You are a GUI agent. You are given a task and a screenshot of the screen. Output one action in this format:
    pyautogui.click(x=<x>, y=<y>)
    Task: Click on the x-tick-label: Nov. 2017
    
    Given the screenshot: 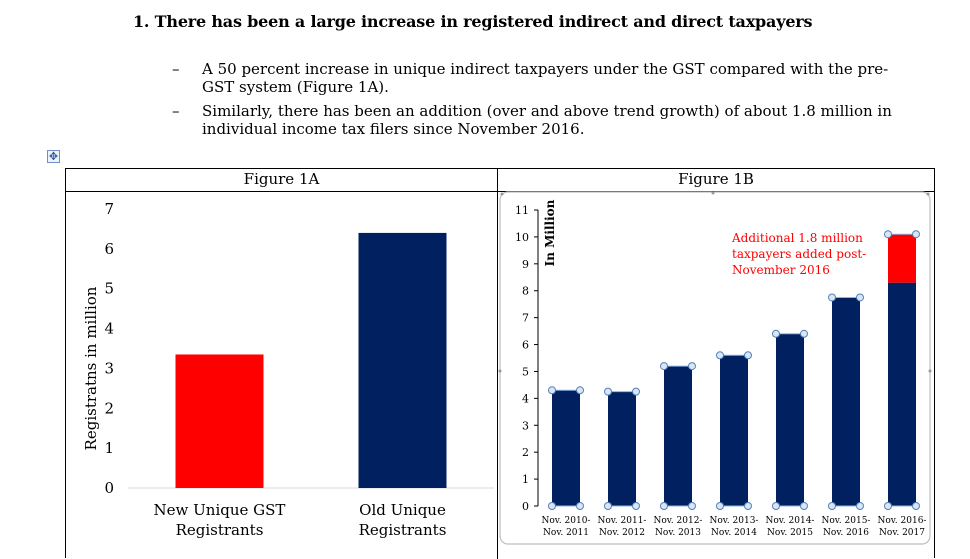 What is the action you would take?
    pyautogui.click(x=902, y=533)
    